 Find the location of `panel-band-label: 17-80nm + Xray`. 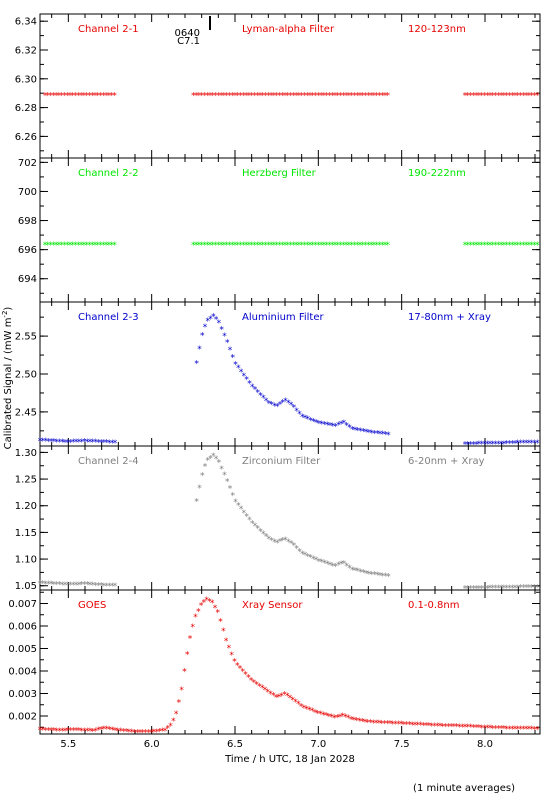

panel-band-label: 17-80nm + Xray is located at coordinates (449, 317).